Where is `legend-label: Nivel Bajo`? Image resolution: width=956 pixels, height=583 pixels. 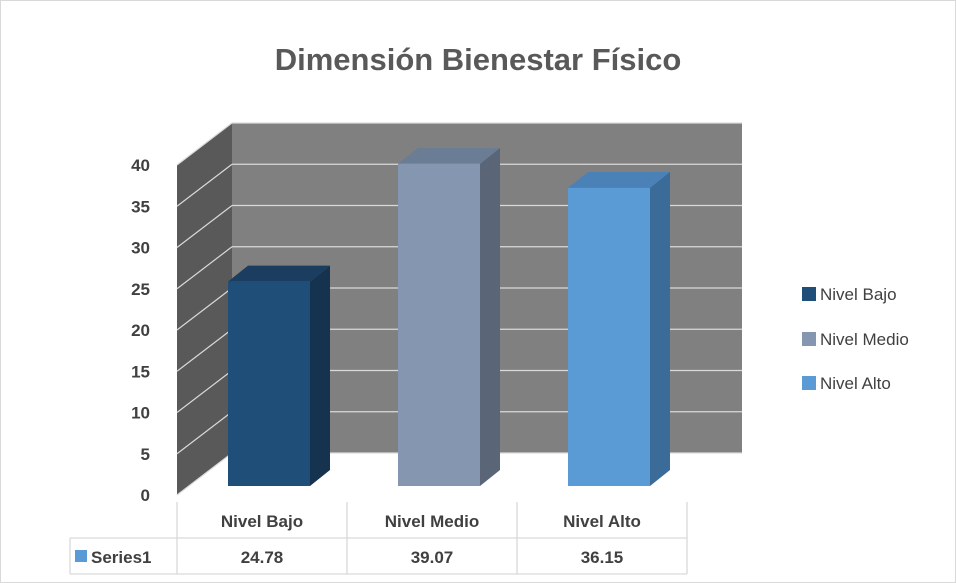 legend-label: Nivel Bajo is located at coordinates (858, 294).